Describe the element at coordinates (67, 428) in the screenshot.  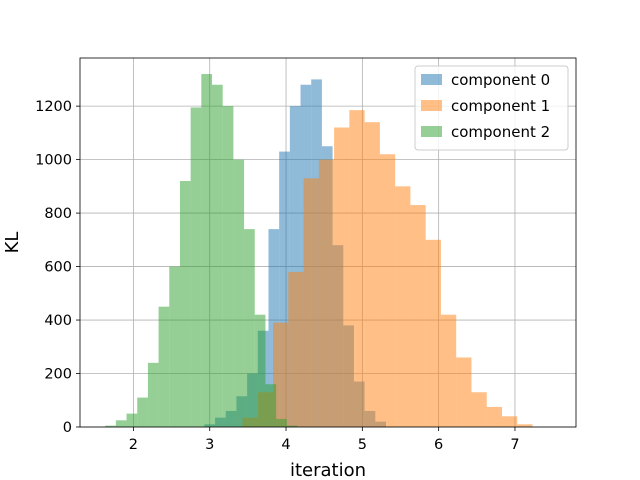
I see `y-tick-label: 0` at that location.